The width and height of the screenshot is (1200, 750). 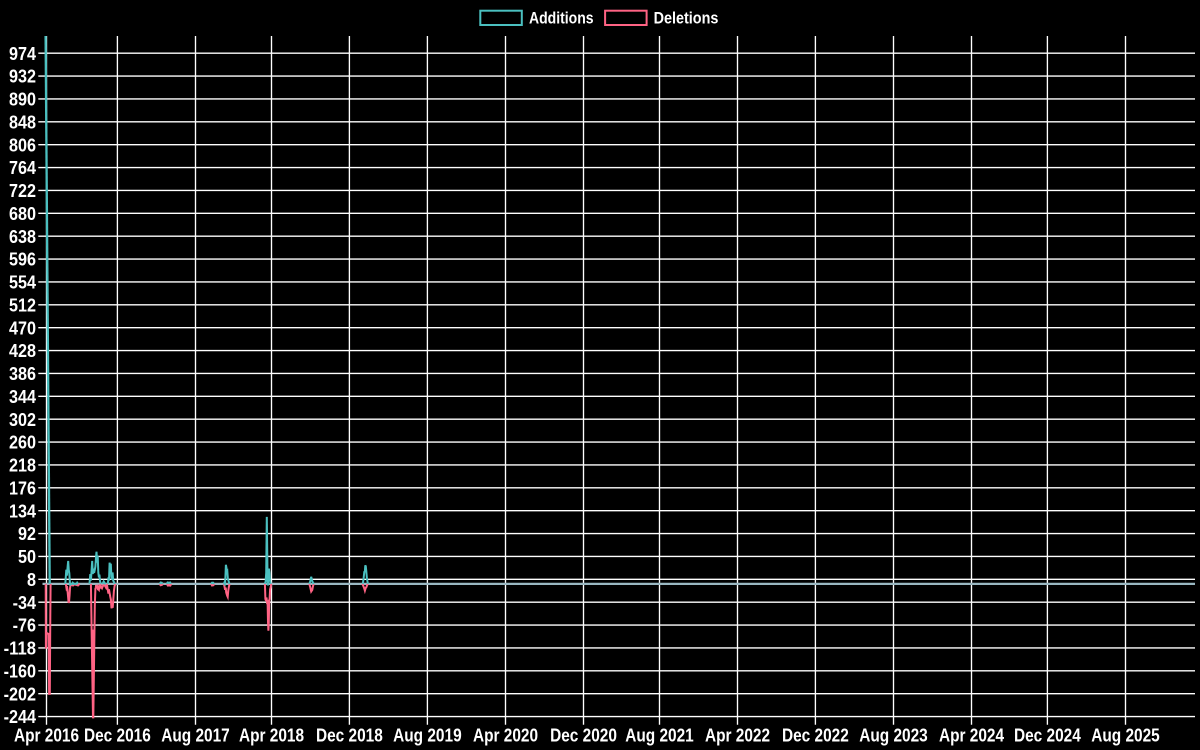 What do you see at coordinates (561, 18) in the screenshot?
I see `svg-text: Additions` at bounding box center [561, 18].